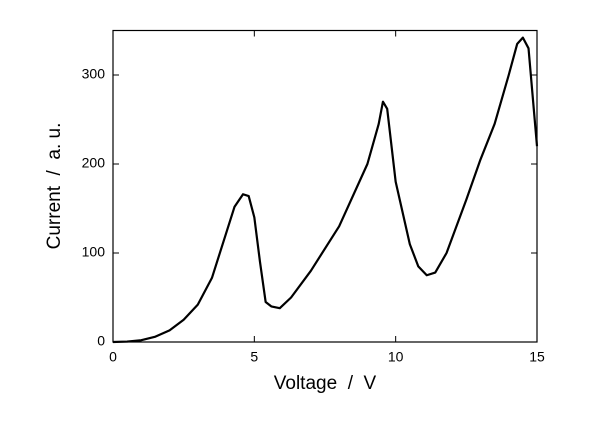 The height and width of the screenshot is (425, 600). What do you see at coordinates (94, 74) in the screenshot?
I see `y-tick-label: 300` at bounding box center [94, 74].